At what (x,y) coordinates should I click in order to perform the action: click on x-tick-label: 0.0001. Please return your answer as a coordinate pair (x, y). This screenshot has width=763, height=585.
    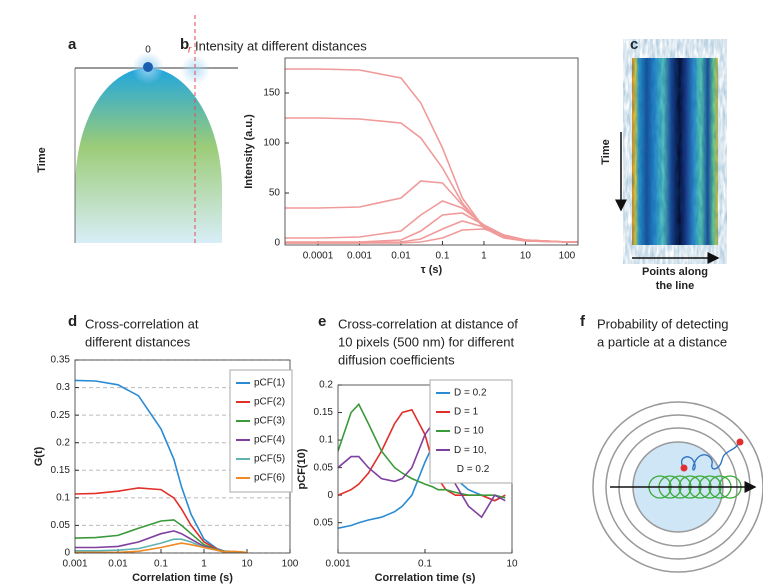
    Looking at the image, I should click on (318, 256).